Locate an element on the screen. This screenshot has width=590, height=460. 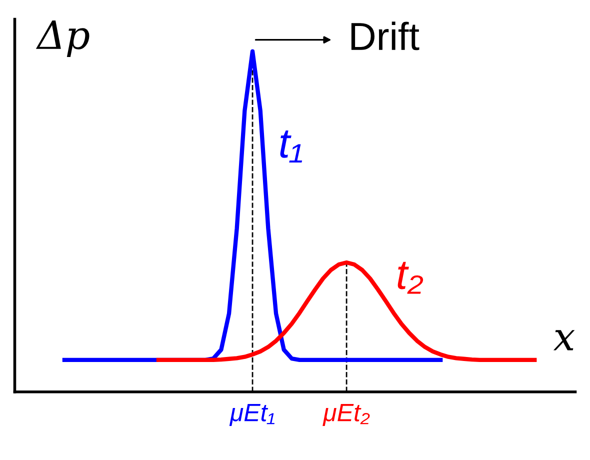
series-label: t₂ is located at coordinates (411, 278).